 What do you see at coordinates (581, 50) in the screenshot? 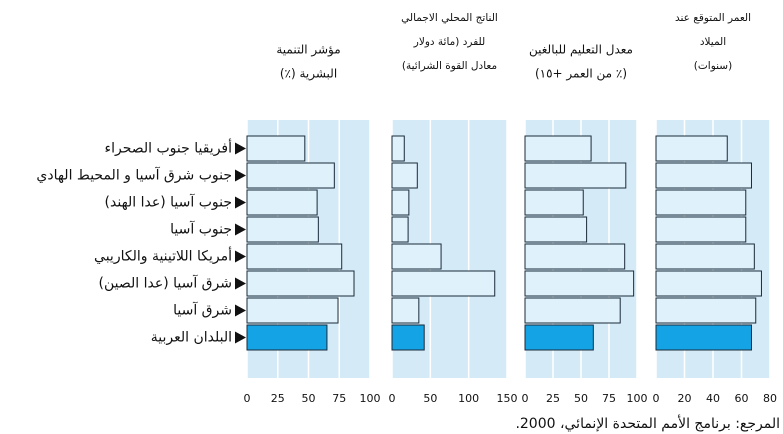
I see `panel-title: معدل التعليم للبالغين` at bounding box center [581, 50].